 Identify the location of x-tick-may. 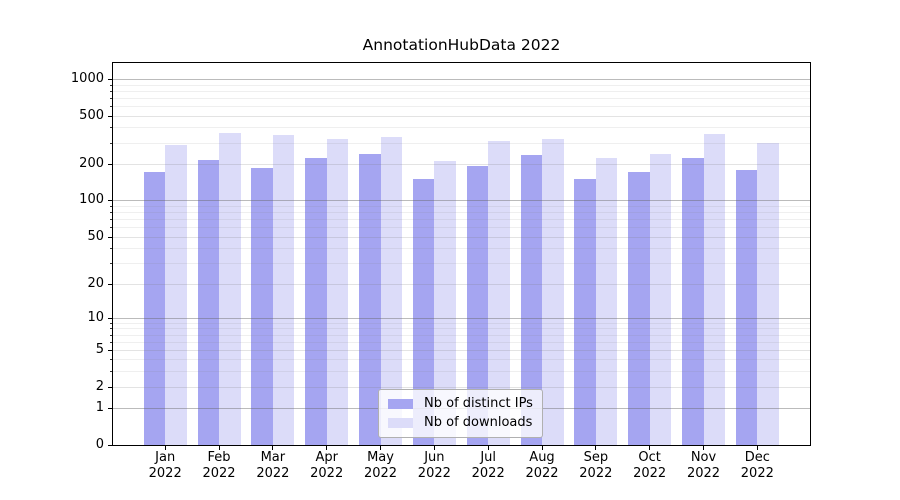
(381, 448).